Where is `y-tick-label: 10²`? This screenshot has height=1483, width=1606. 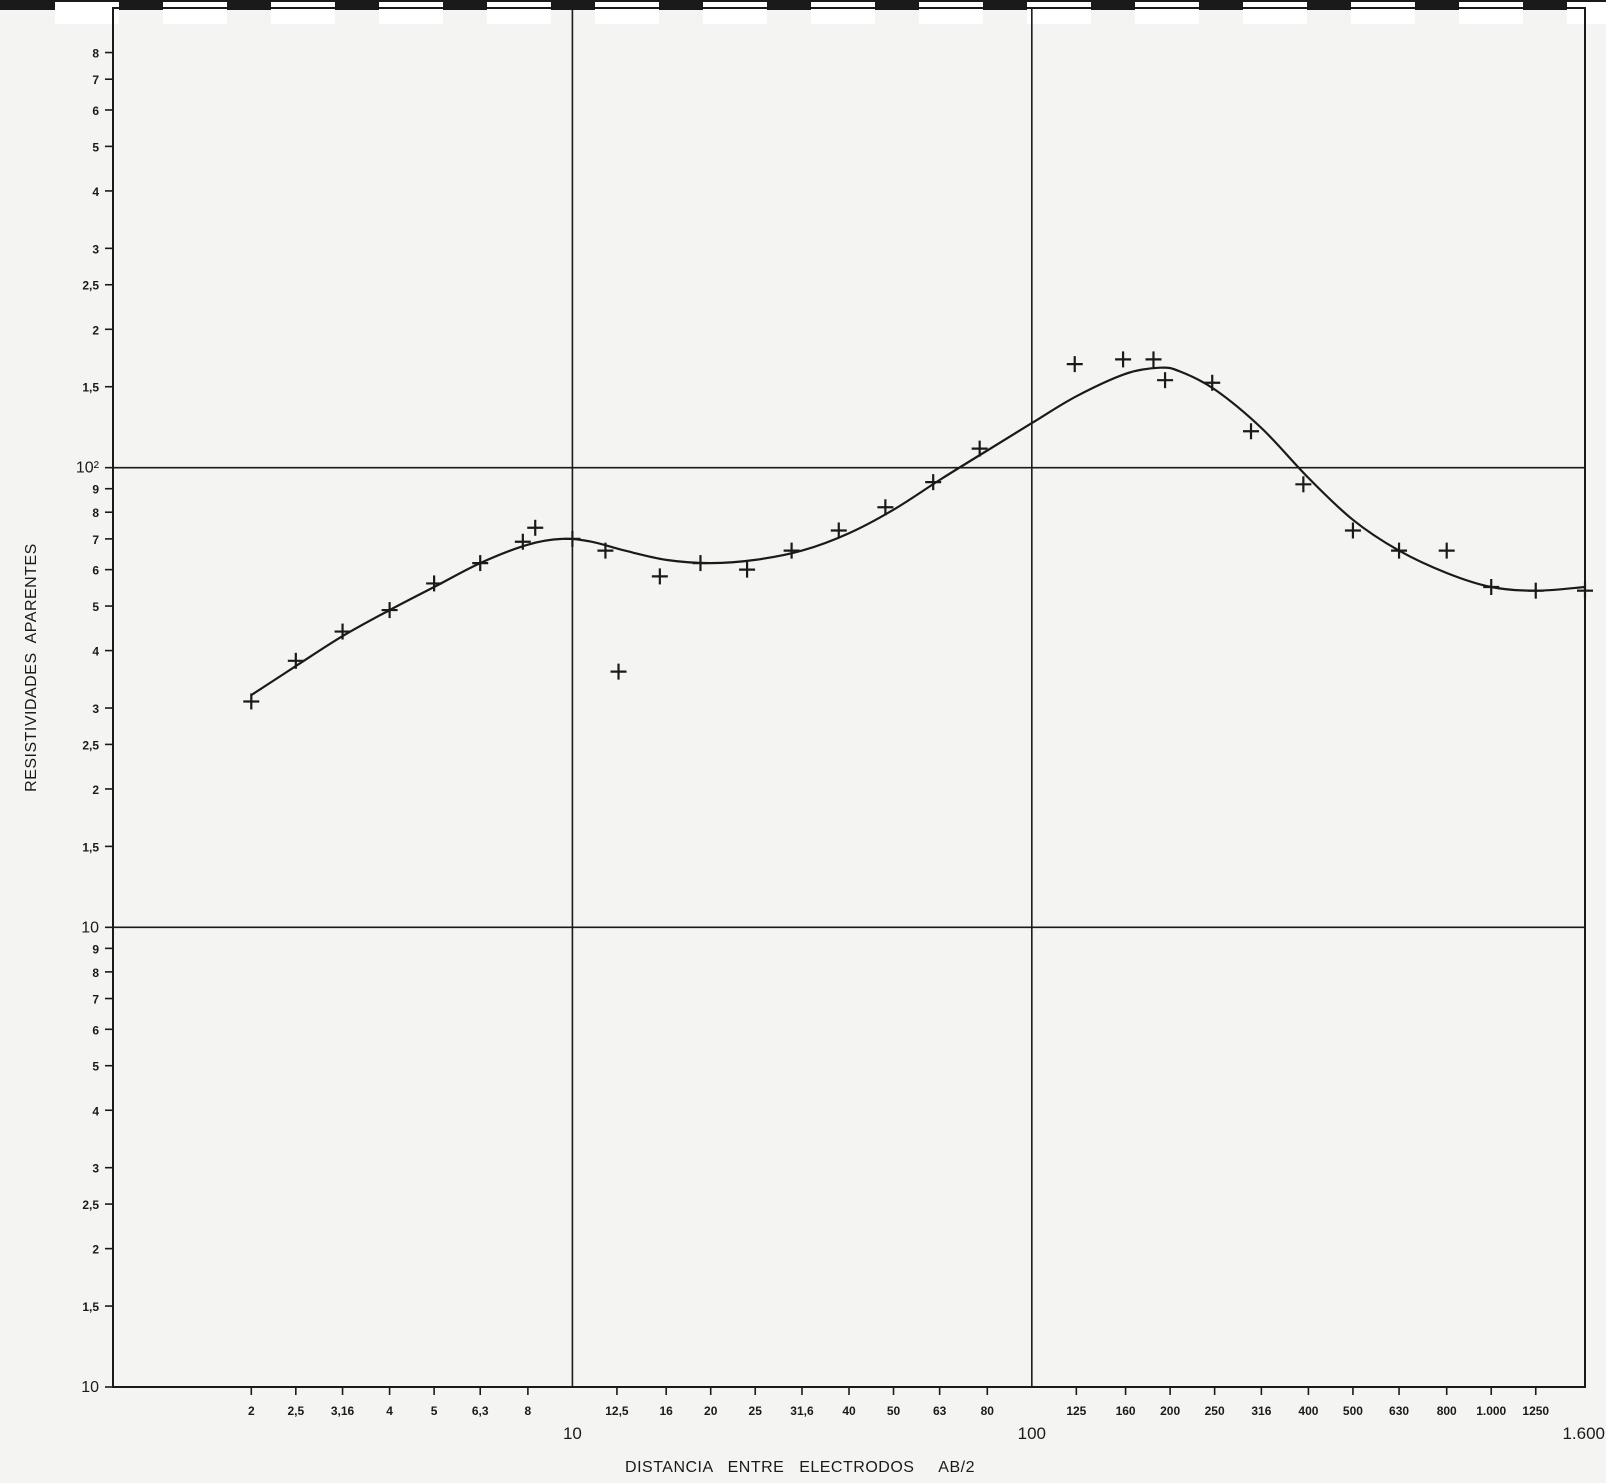
y-tick-label: 10² is located at coordinates (88, 468).